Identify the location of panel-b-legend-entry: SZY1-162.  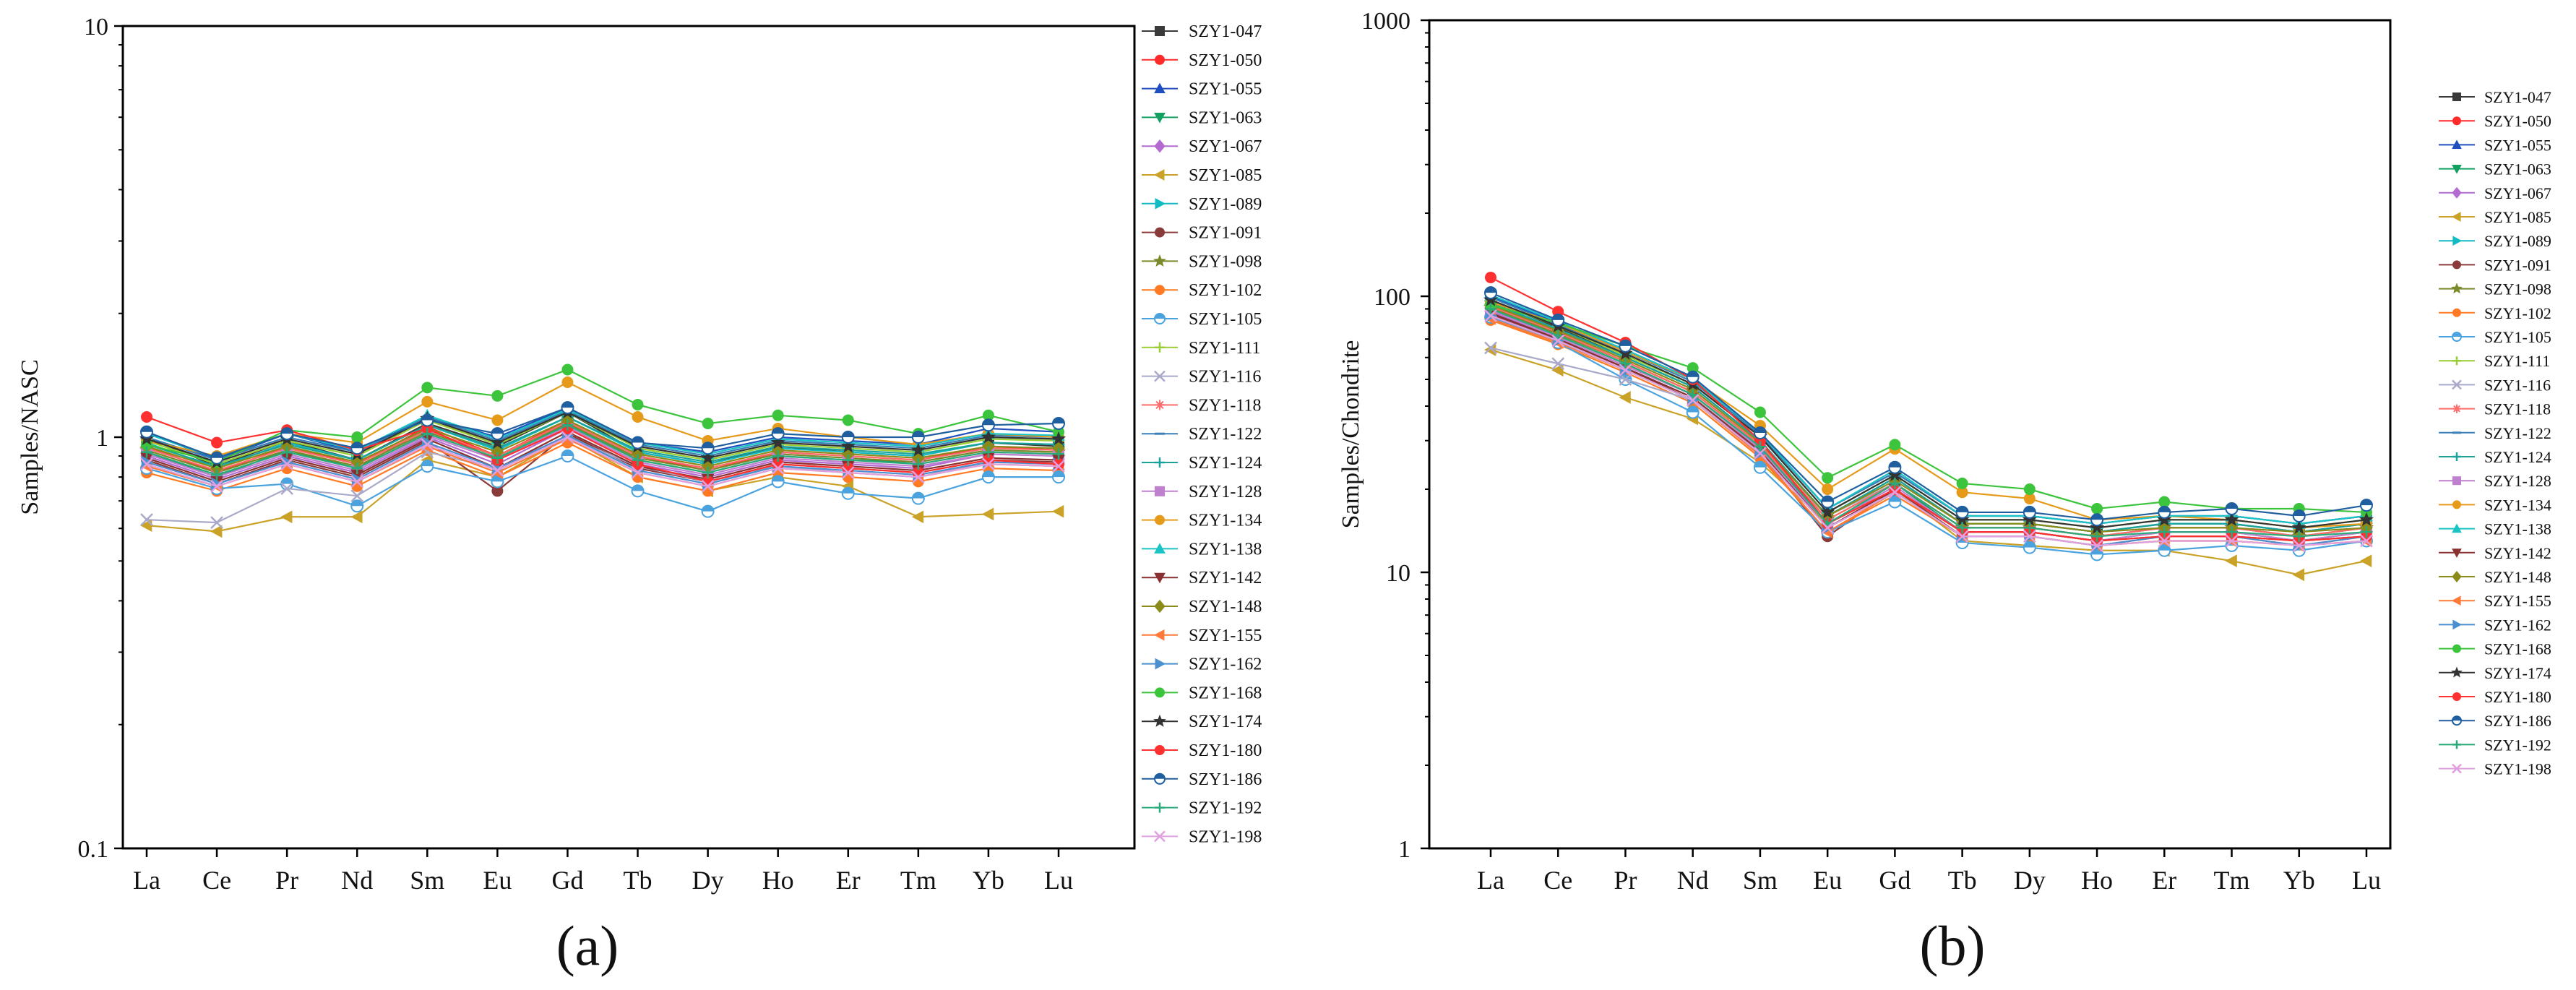
(2495, 625).